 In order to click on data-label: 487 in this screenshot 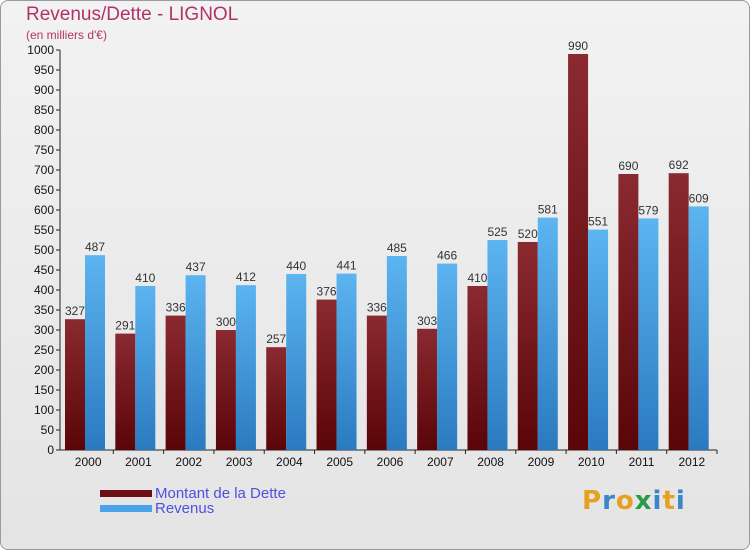, I will do `click(95, 247)`.